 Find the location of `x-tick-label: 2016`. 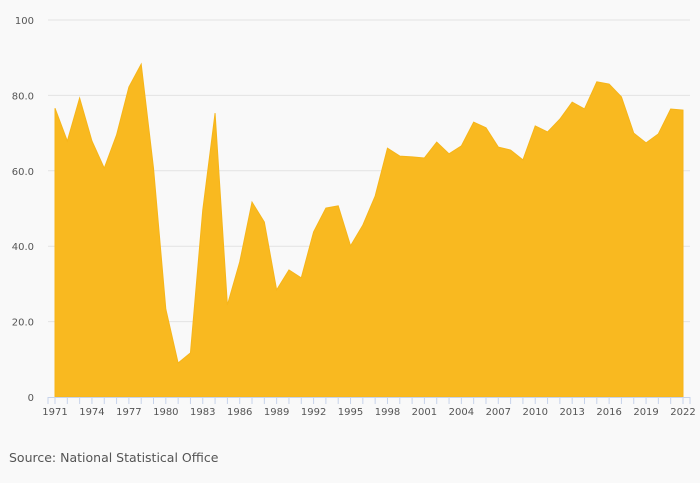

x-tick-label: 2016 is located at coordinates (608, 412).